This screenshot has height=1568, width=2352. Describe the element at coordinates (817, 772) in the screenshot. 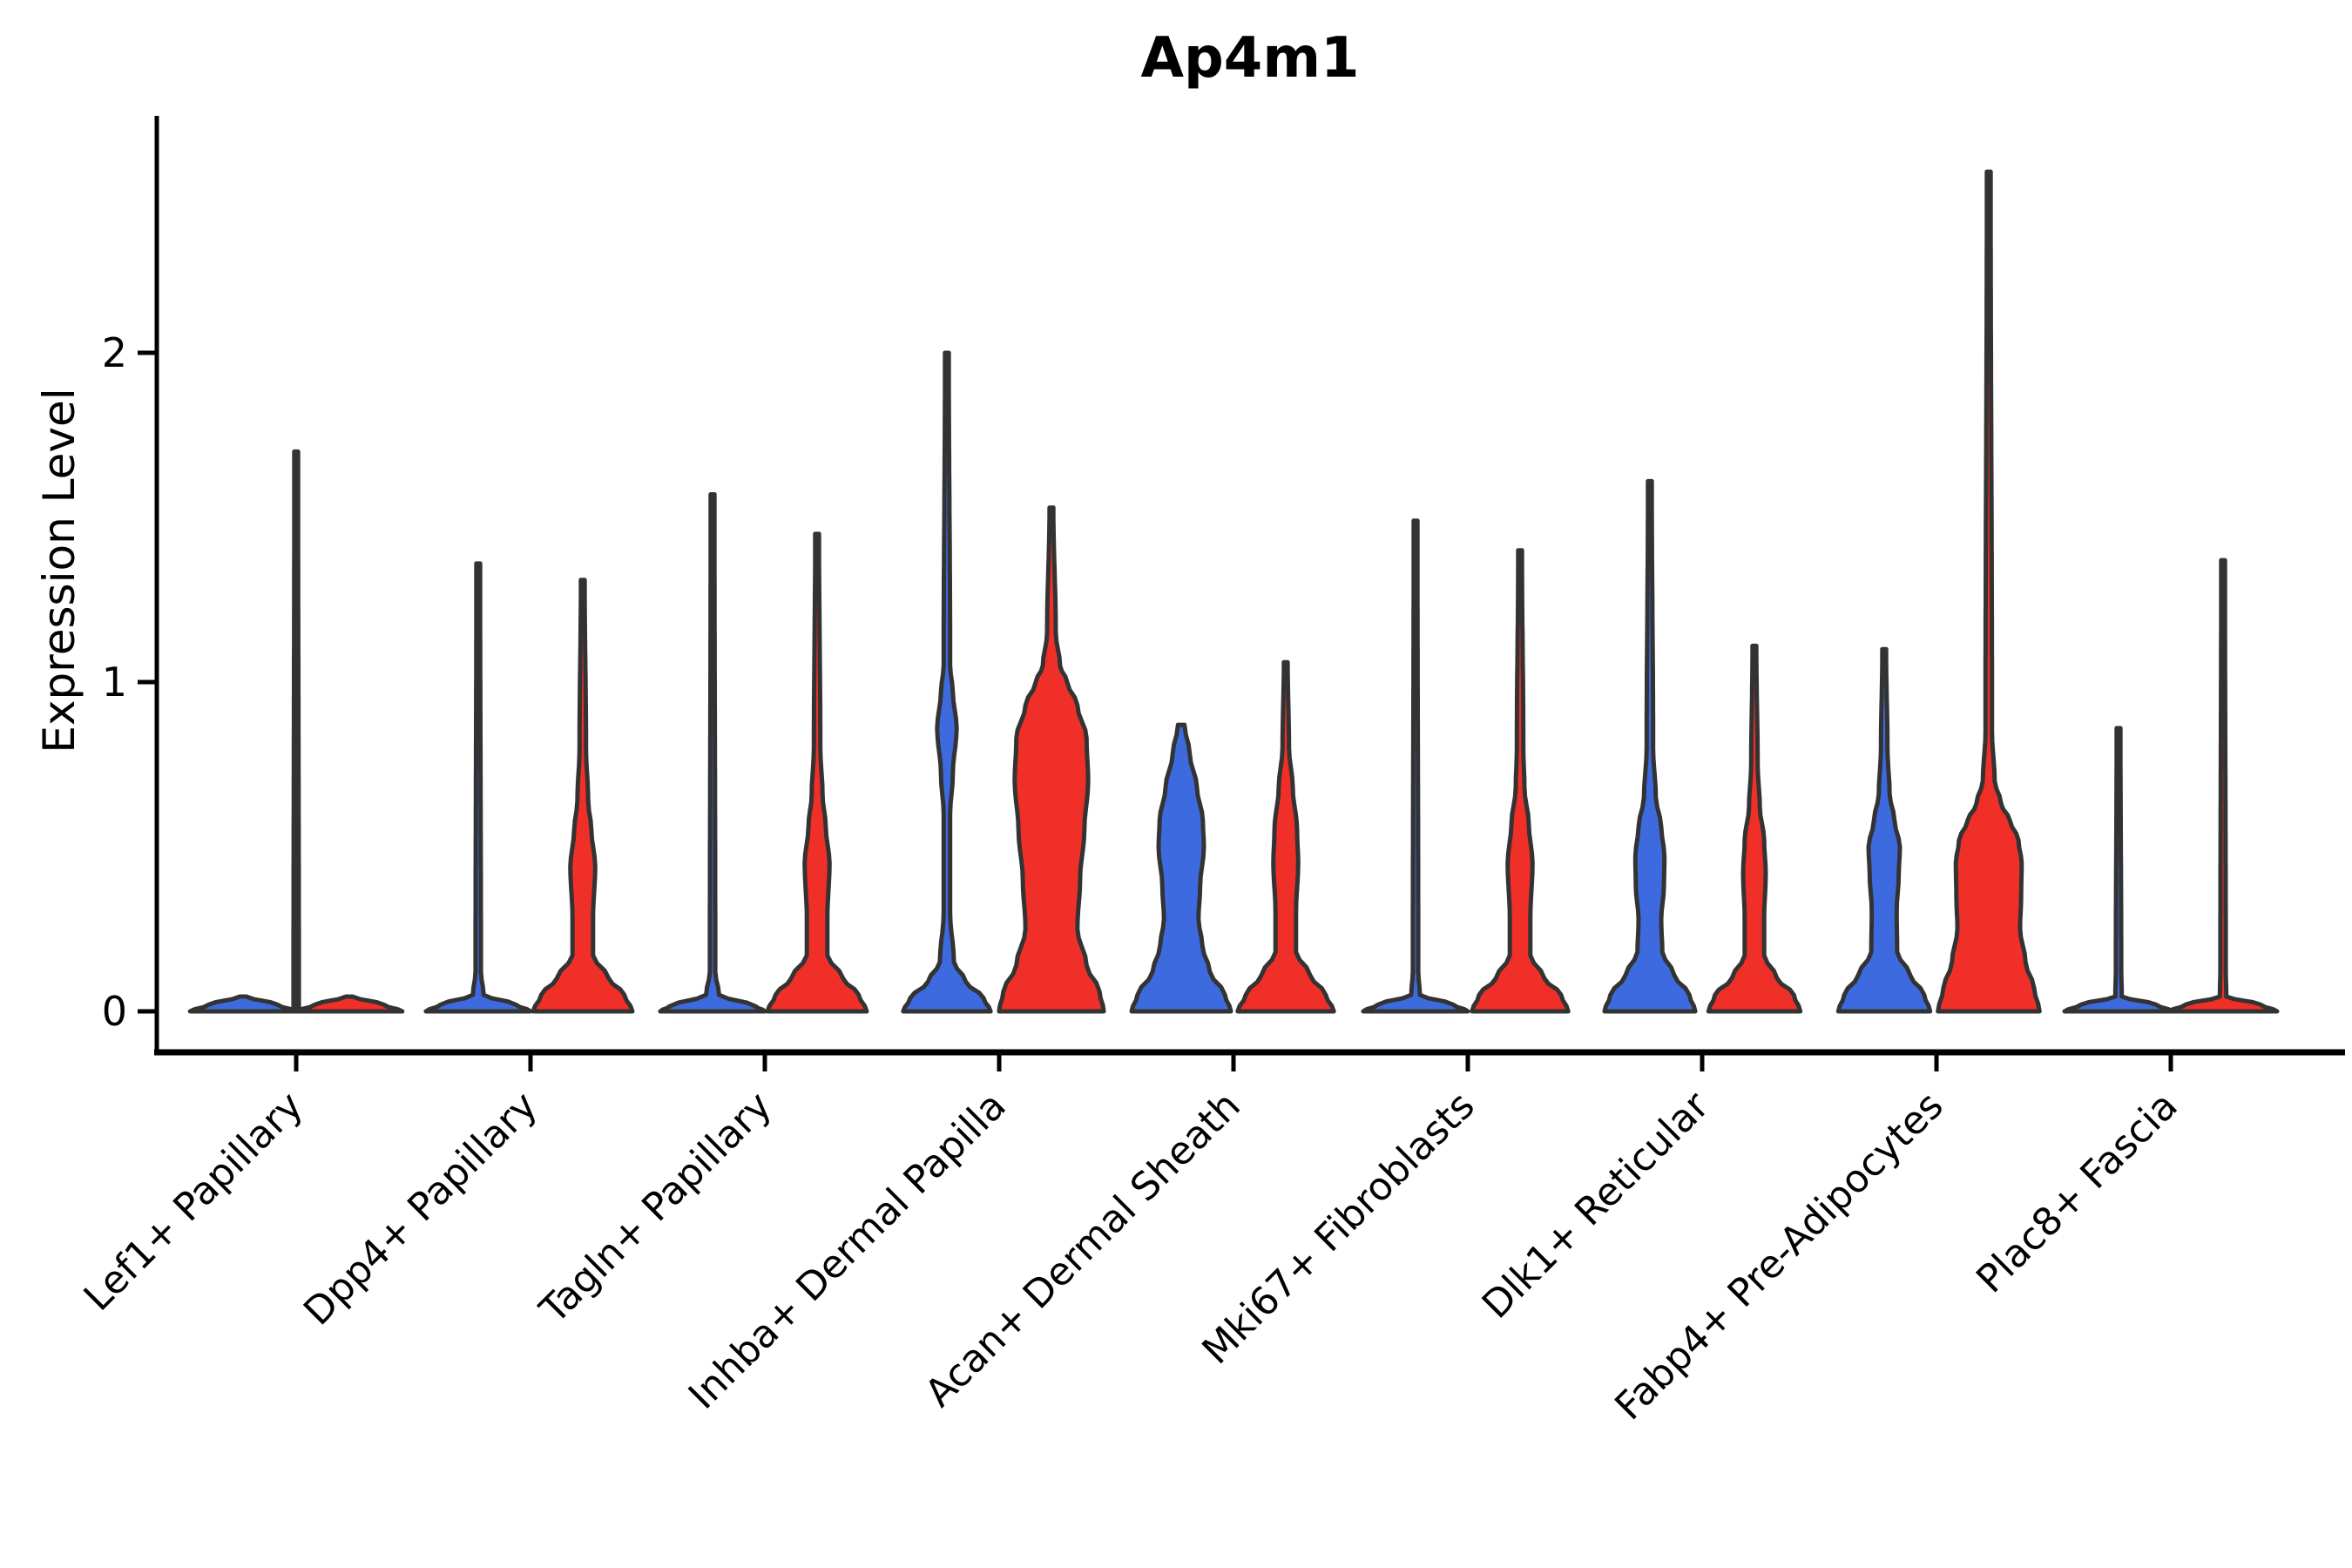

I see `violin-tagln-papillary-red` at that location.